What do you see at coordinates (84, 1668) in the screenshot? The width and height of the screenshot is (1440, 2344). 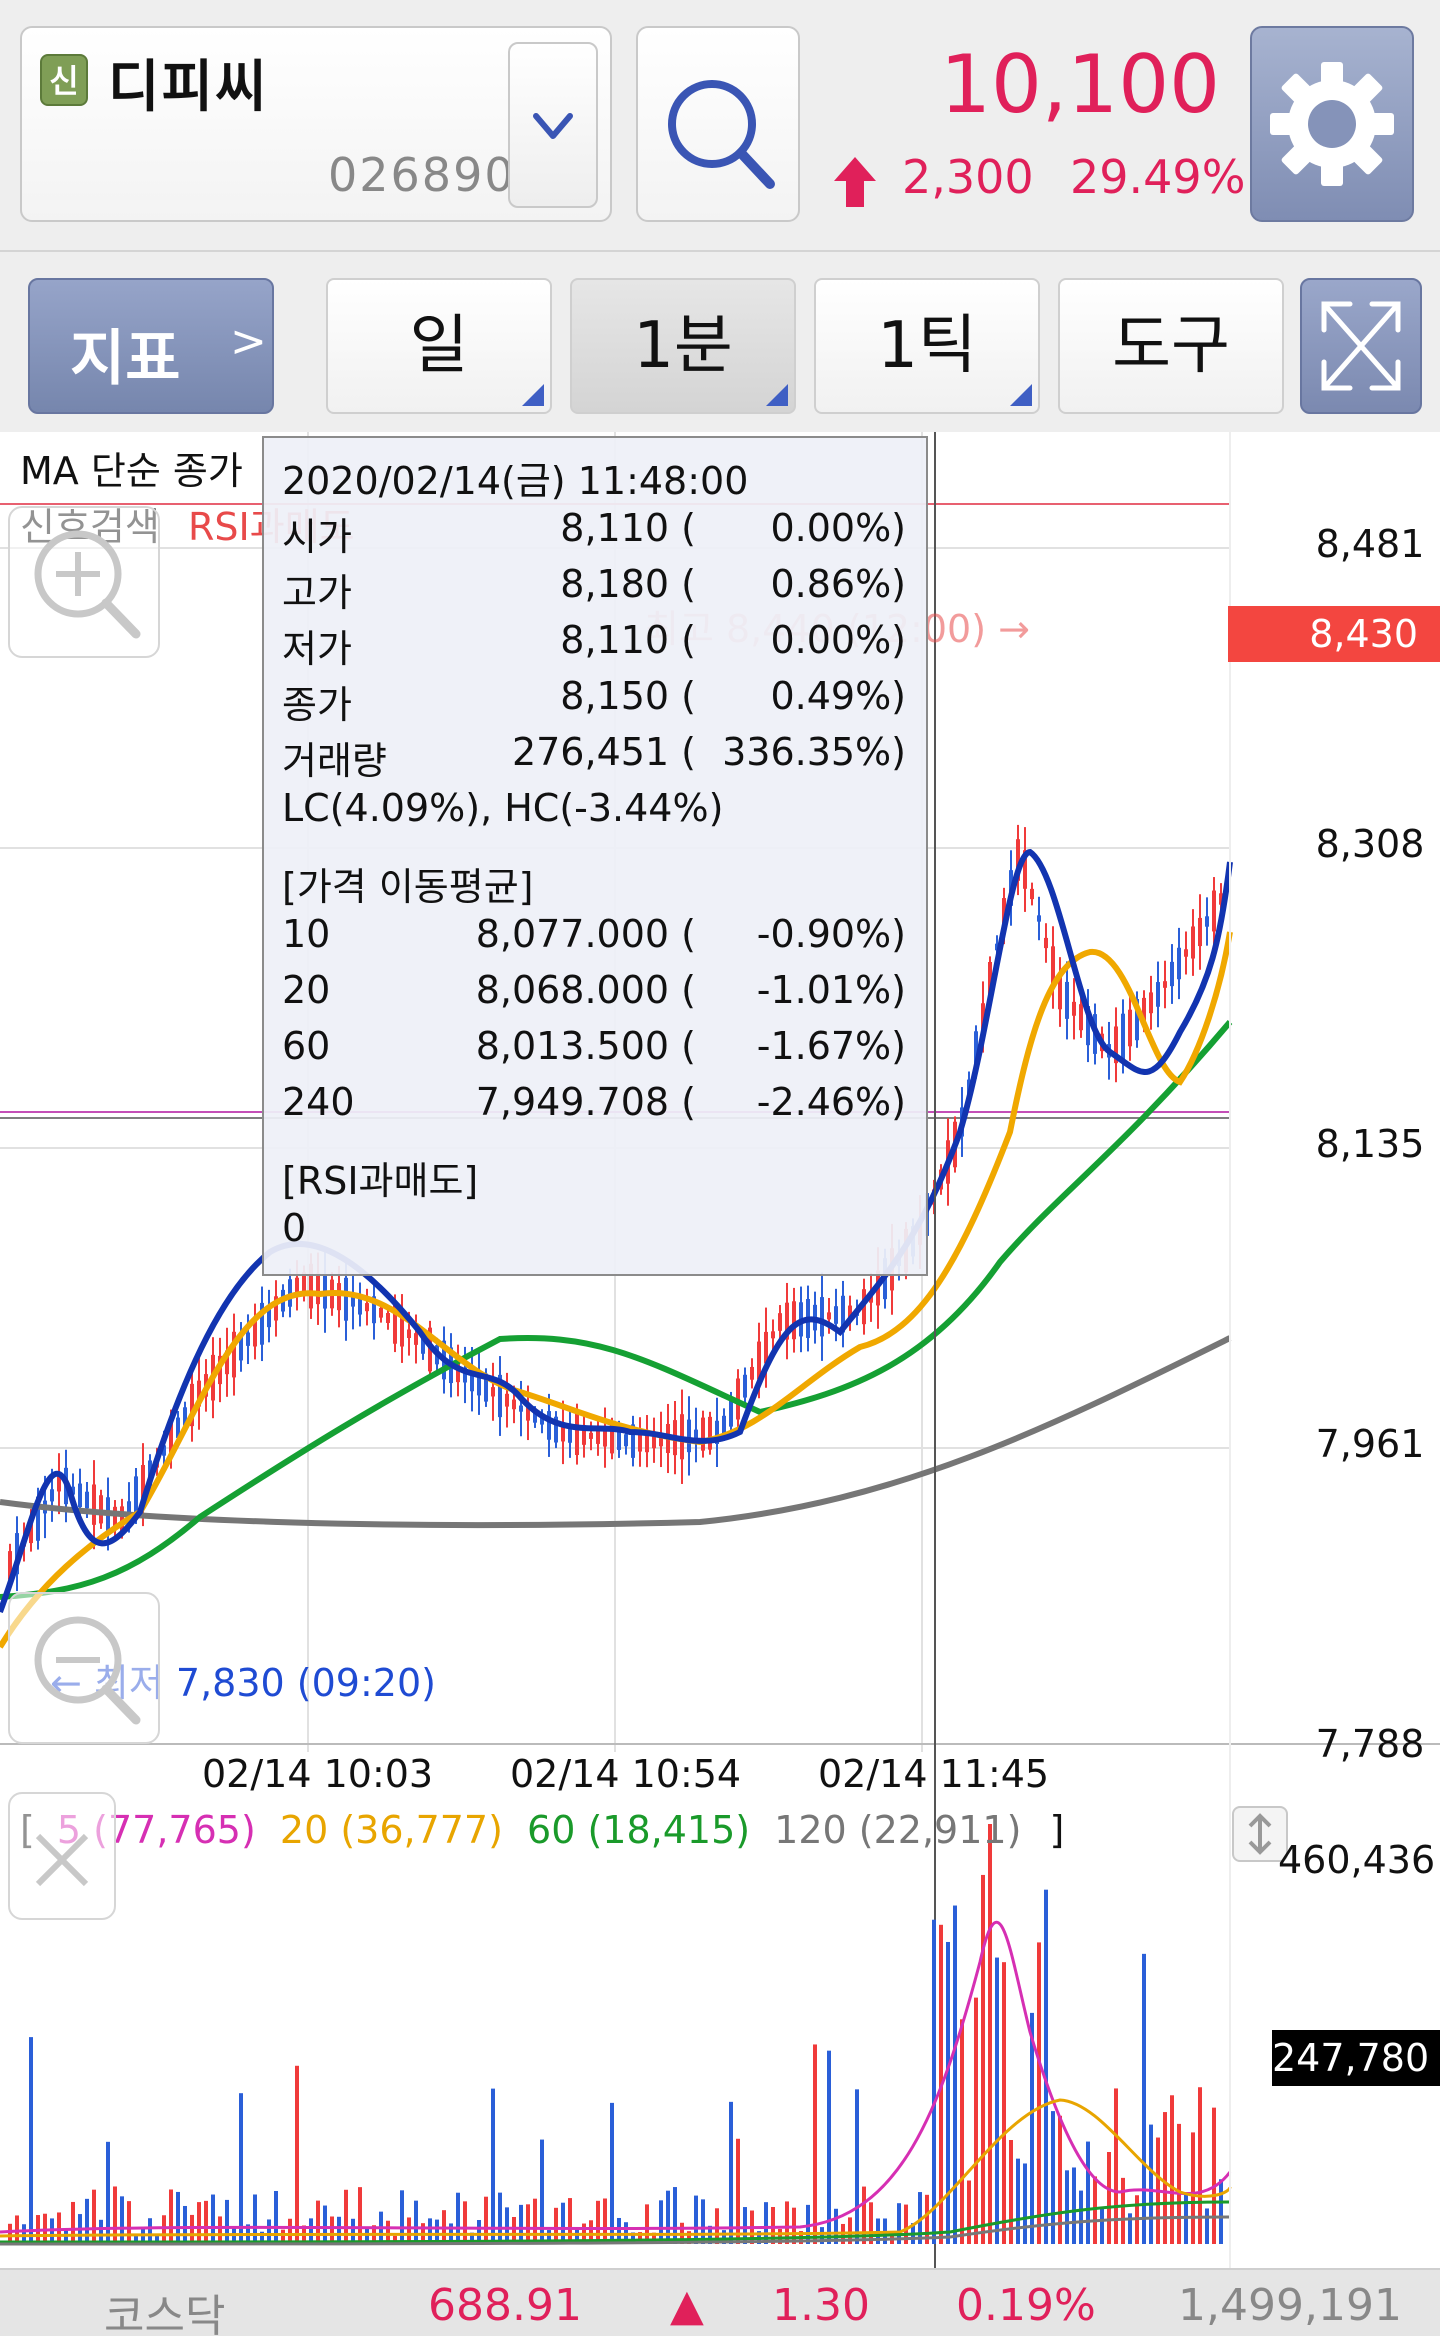 I see `zoom-out-button` at bounding box center [84, 1668].